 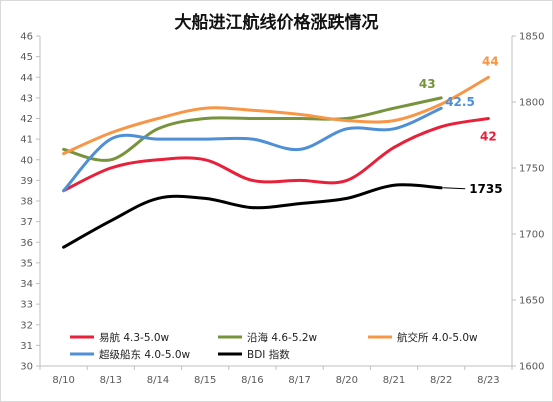 I want to click on y-right-tick-label: 1850, so click(x=531, y=37).